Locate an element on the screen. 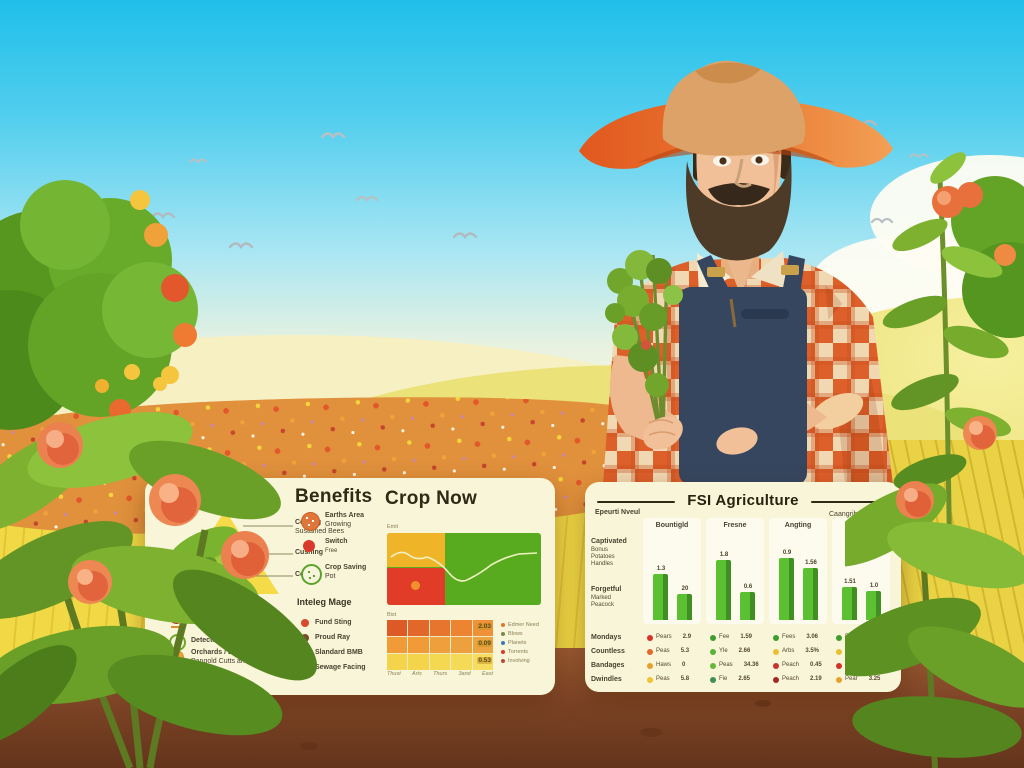  bottom-row-label-4: Dwindles is located at coordinates (606, 679).